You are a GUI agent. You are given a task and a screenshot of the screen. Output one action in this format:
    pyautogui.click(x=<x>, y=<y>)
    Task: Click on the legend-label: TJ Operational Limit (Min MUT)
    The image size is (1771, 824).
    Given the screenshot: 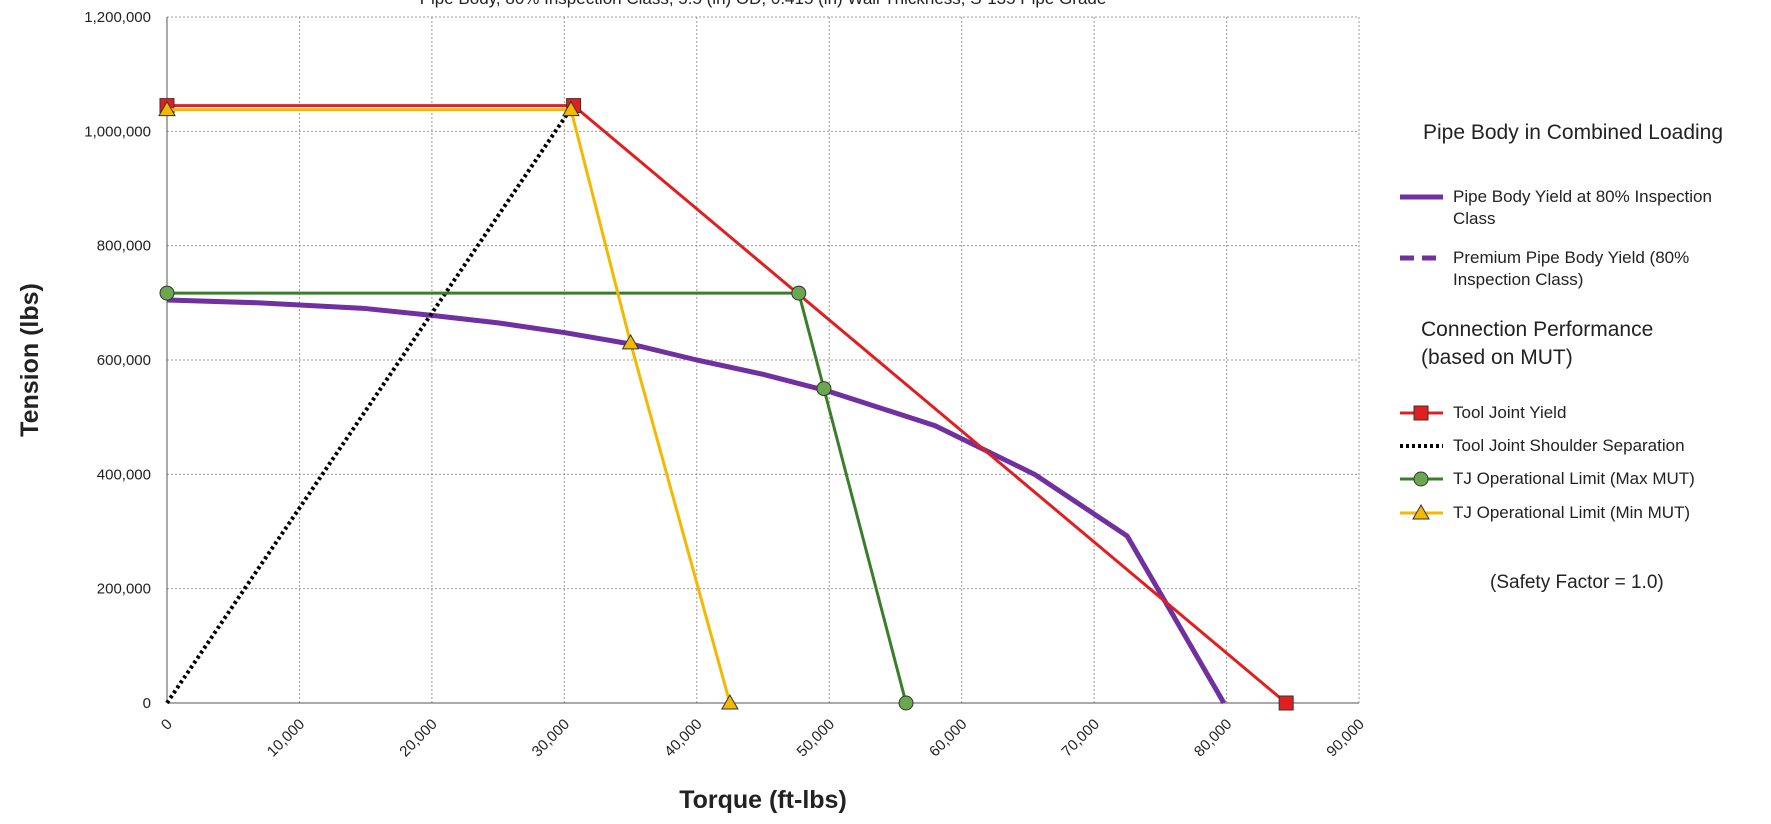 What is the action you would take?
    pyautogui.click(x=1572, y=512)
    